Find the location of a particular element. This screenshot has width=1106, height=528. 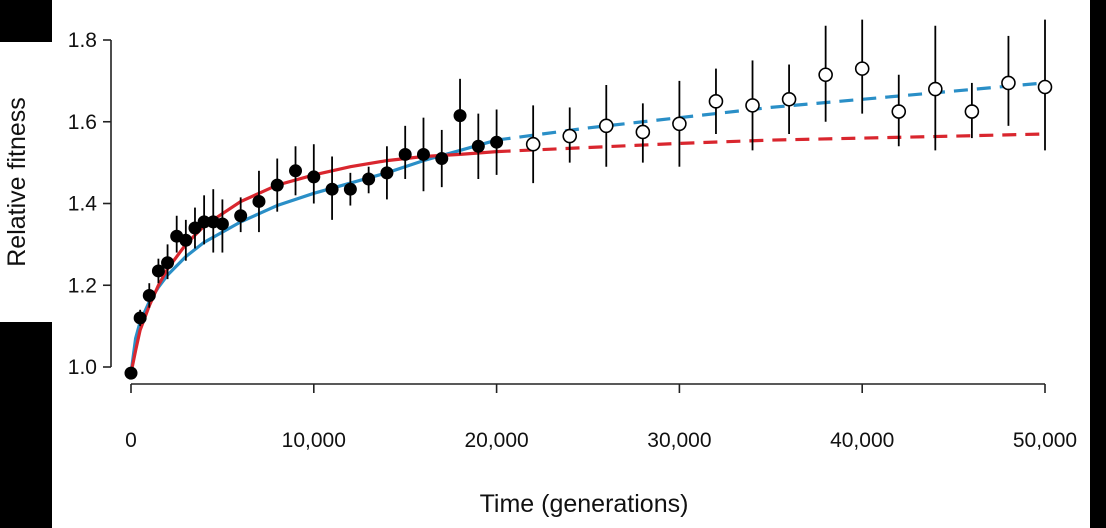

curve-0-dashed is located at coordinates (771, 111).